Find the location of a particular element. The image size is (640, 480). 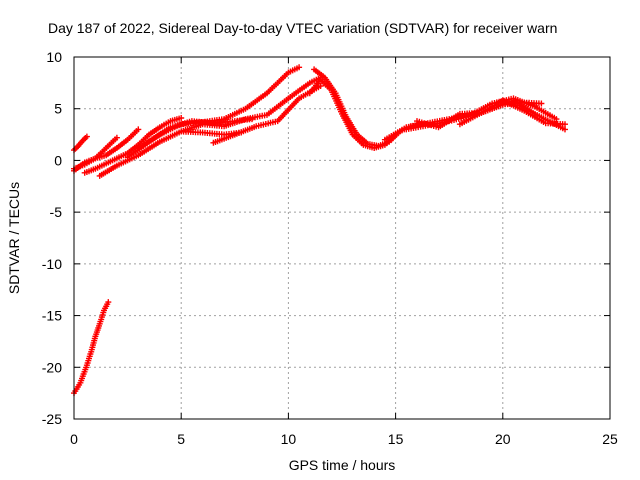

x-tick-labels: 0 5 10 15 20 25 is located at coordinates (344, 439).